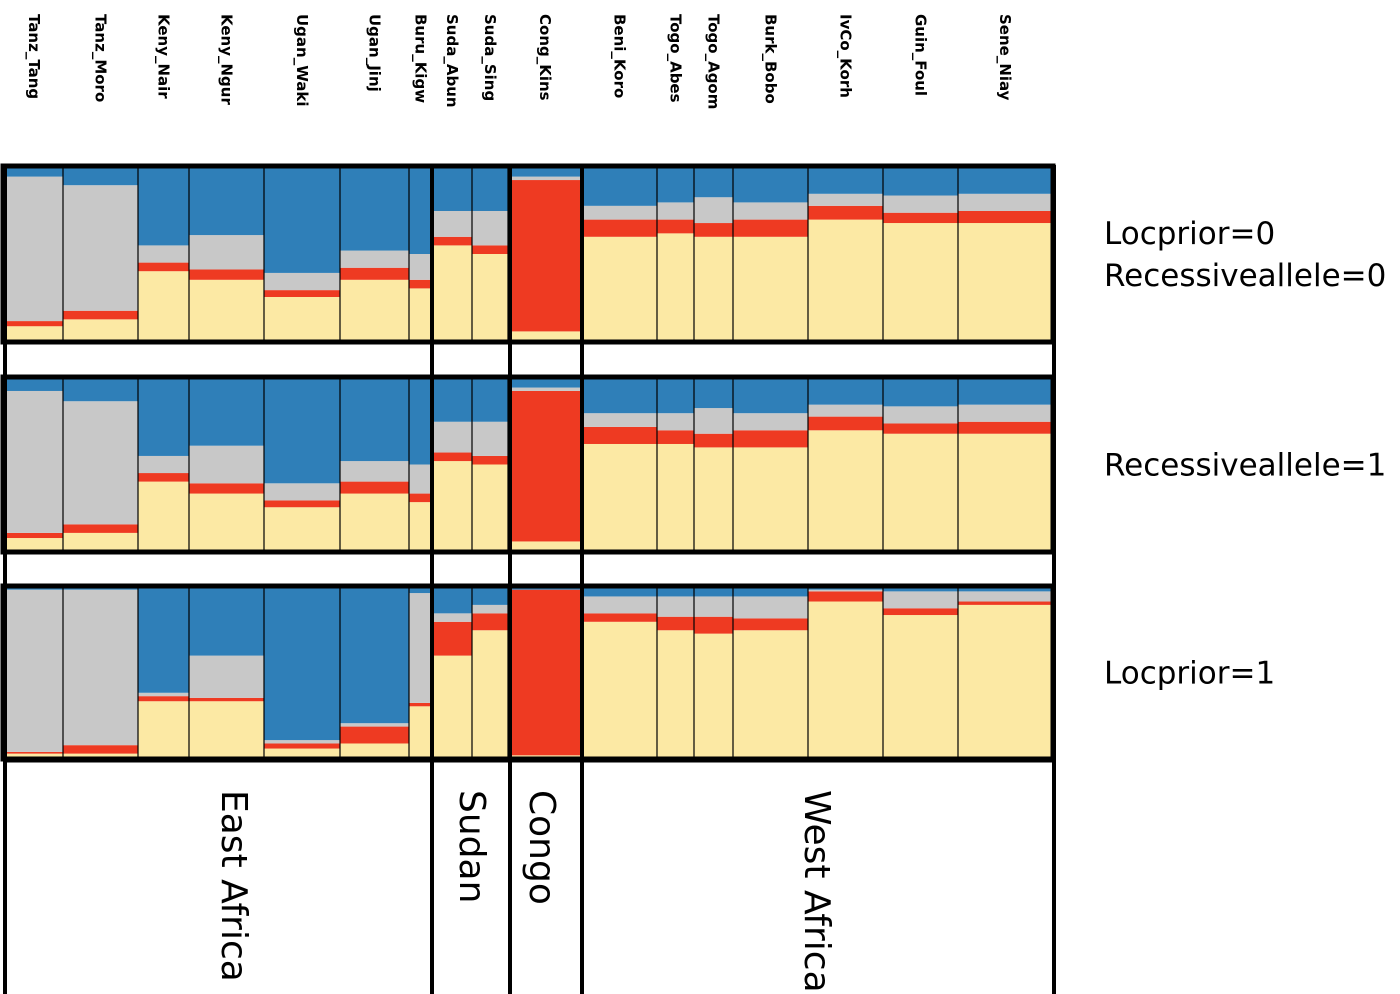 Image resolution: width=1400 pixels, height=994 pixels. Describe the element at coordinates (227, 59) in the screenshot. I see `population-label: Keny_Ngur` at that location.